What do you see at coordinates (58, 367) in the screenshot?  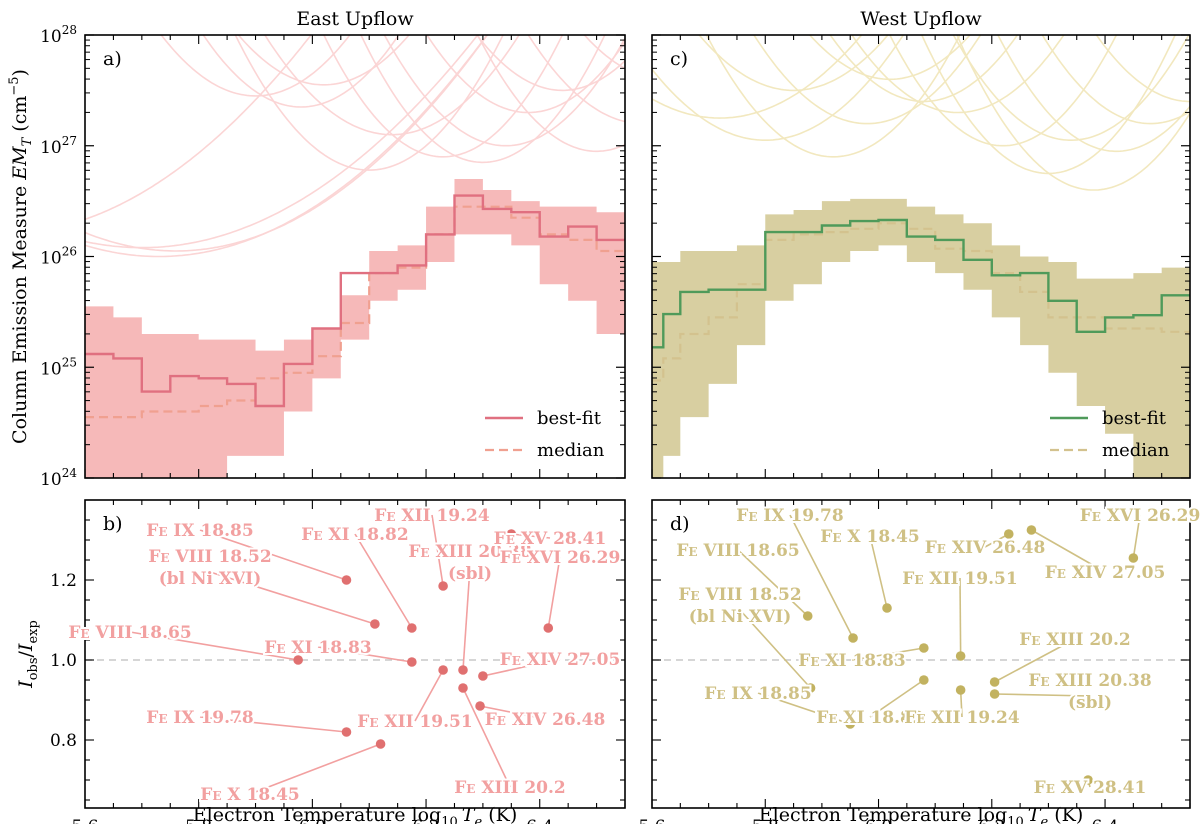 I see `y-tick-label: 1025` at bounding box center [58, 367].